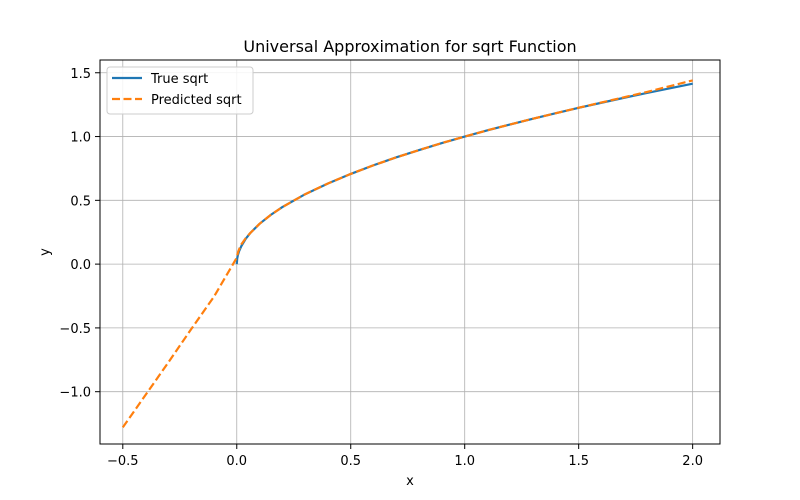  What do you see at coordinates (179, 79) in the screenshot?
I see `legend-label-true-sqrt: True sqrt` at bounding box center [179, 79].